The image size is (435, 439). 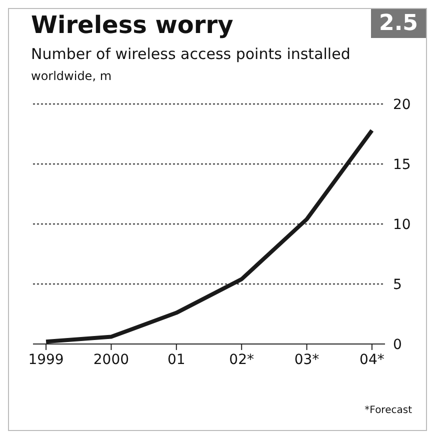 I want to click on x-tick-label: 04*, so click(x=372, y=360).